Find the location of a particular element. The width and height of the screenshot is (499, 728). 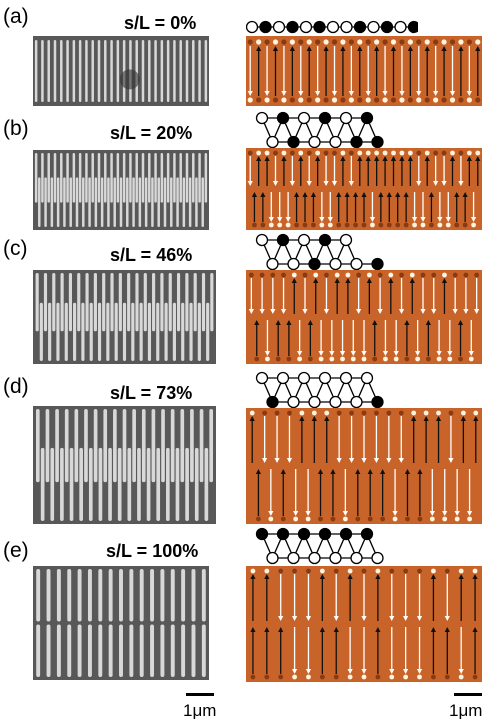

mfm-background is located at coordinates (364, 71).